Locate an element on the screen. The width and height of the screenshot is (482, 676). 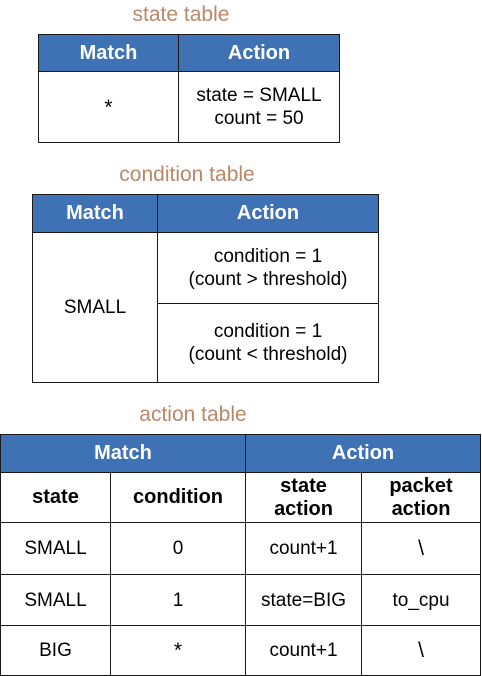
header-line: state is located at coordinates (303, 485).